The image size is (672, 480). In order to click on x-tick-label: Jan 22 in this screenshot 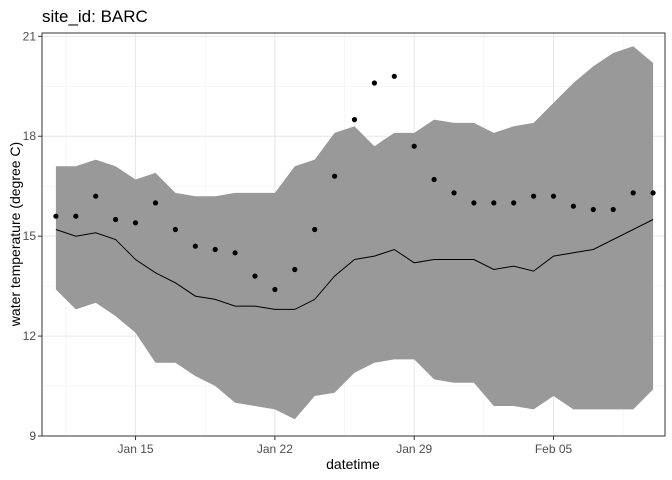, I will do `click(275, 449)`.